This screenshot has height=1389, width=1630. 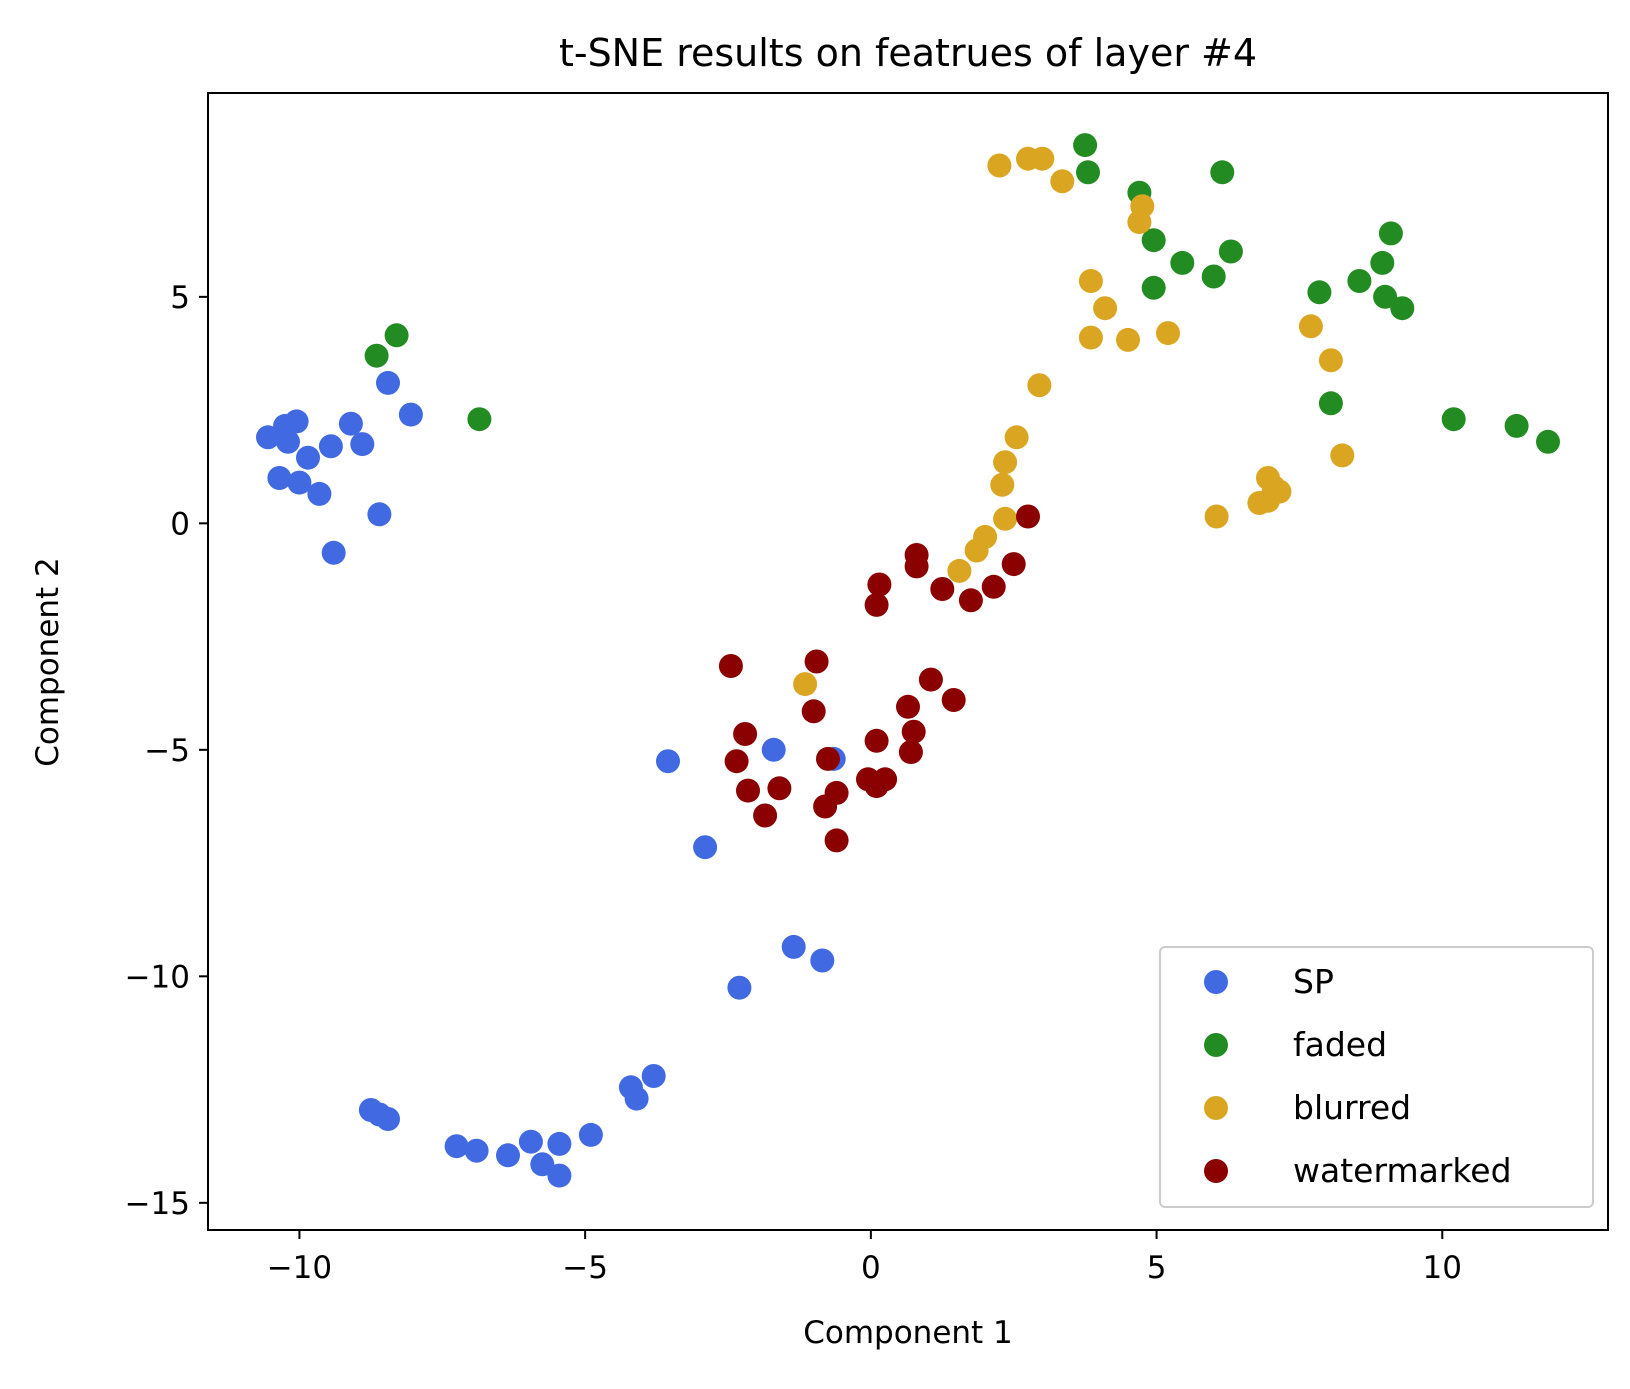 I want to click on legend-marker-blurred, so click(x=1216, y=1108).